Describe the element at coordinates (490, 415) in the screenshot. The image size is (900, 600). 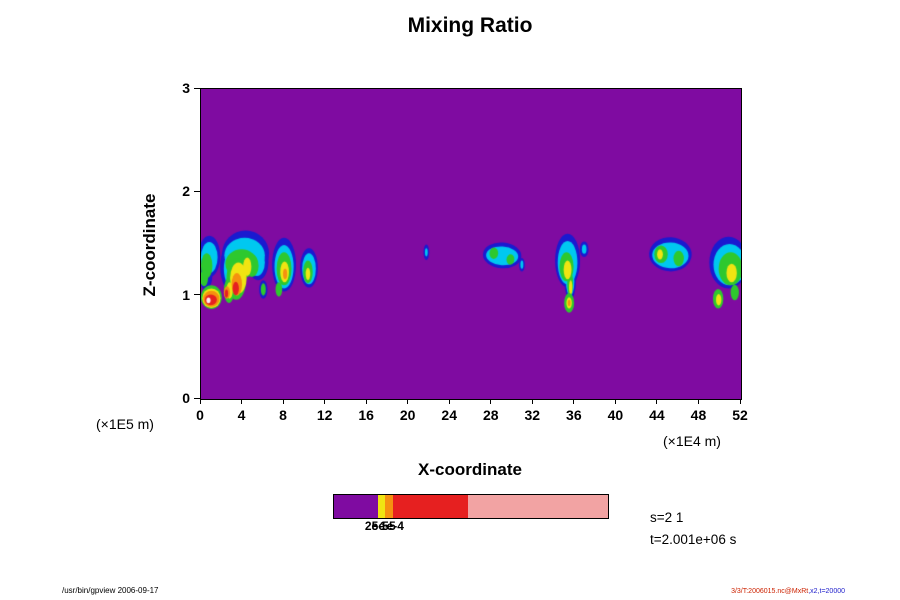
I see `x-tick-label: 28` at that location.